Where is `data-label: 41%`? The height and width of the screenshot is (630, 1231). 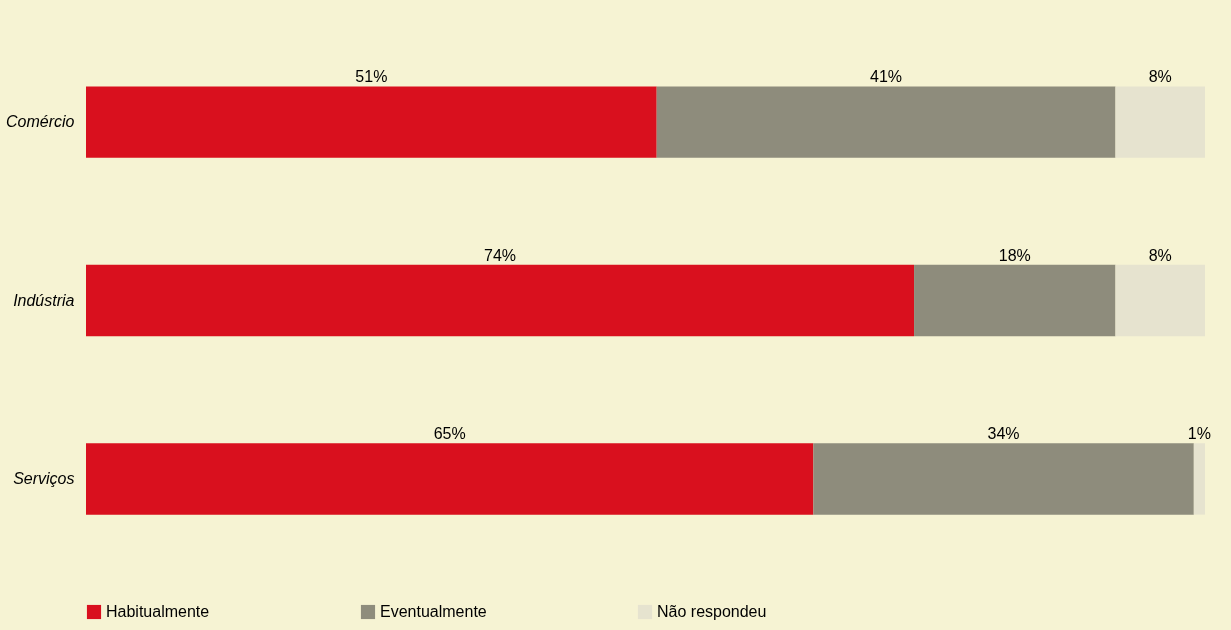 data-label: 41% is located at coordinates (886, 77).